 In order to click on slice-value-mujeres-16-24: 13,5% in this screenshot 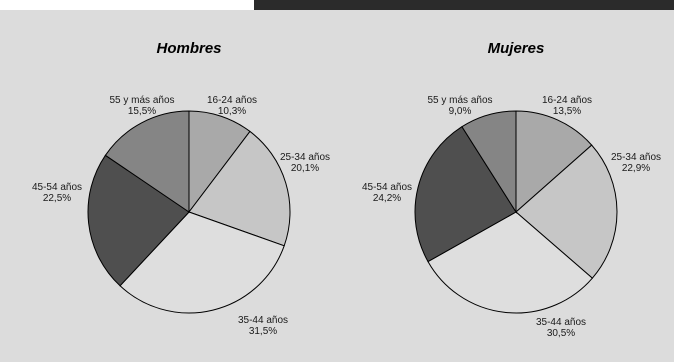, I will do `click(567, 111)`.